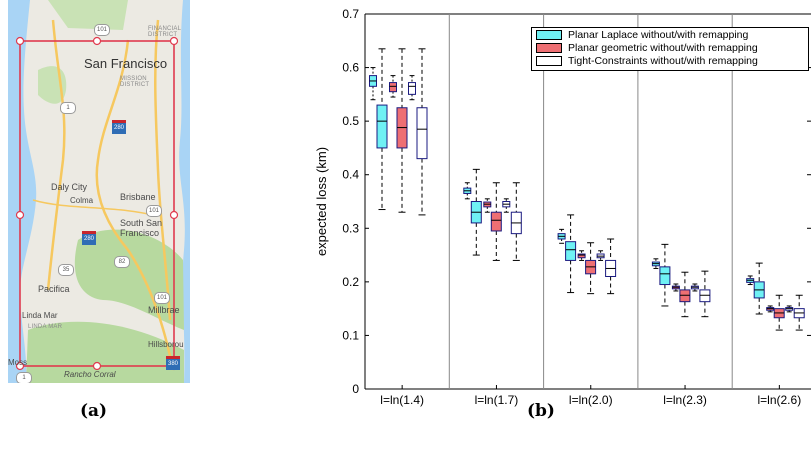 The width and height of the screenshot is (811, 452). I want to click on road-cross, so click(93, 207).